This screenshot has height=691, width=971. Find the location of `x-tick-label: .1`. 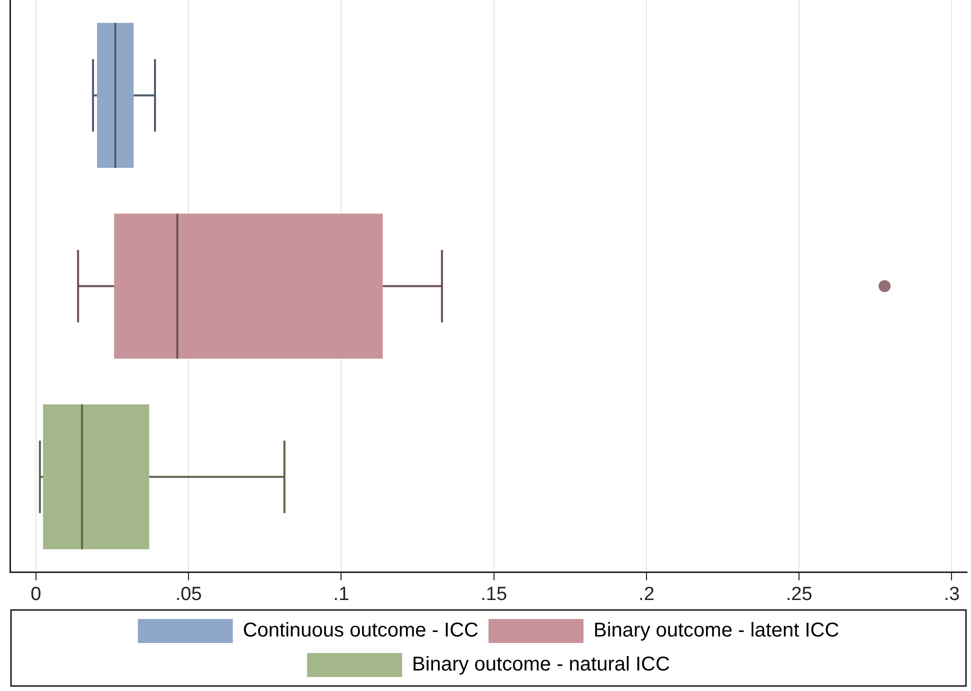

x-tick-label: .1 is located at coordinates (341, 594).